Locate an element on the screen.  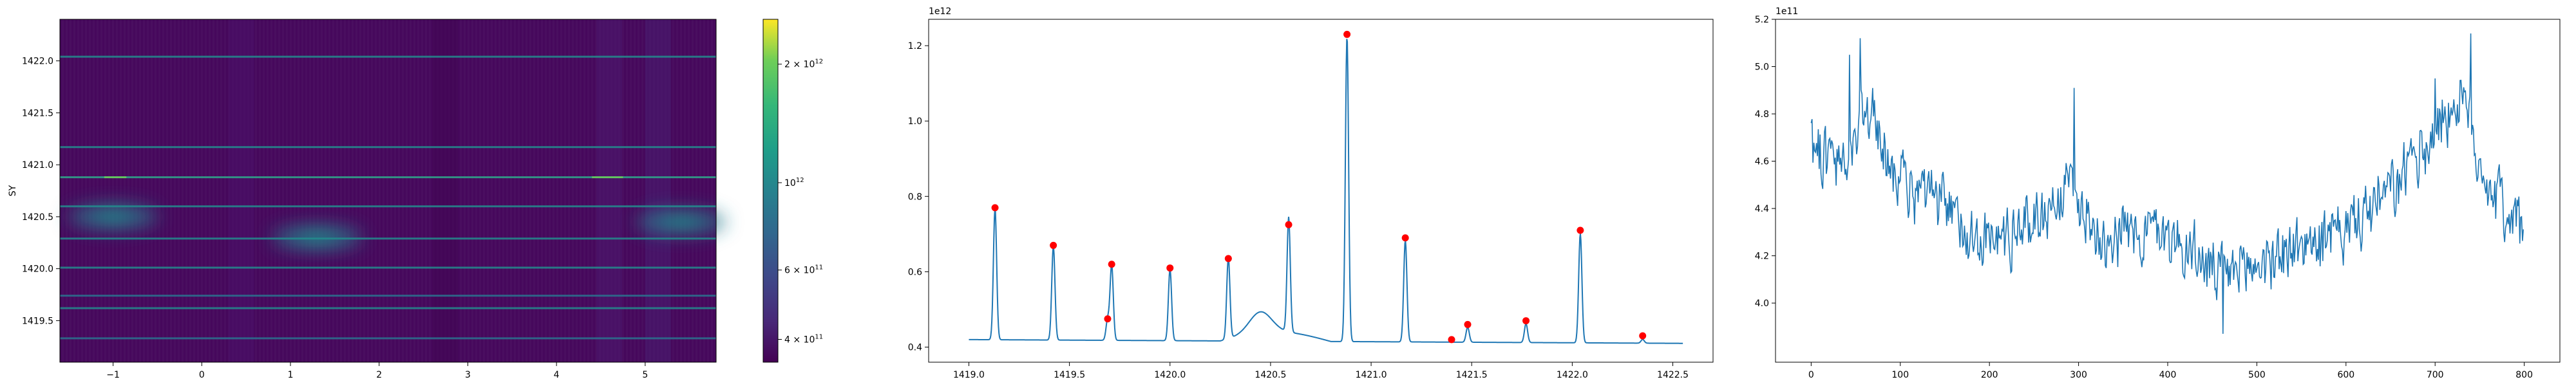
heatmap-xtick-label-3: 2 is located at coordinates (379, 375).